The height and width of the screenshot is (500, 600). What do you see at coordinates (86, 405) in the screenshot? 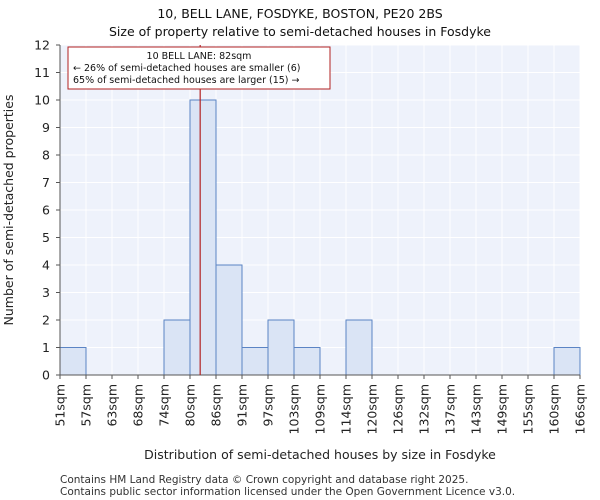
I see `x-tick-label: 57sqm` at bounding box center [86, 405].